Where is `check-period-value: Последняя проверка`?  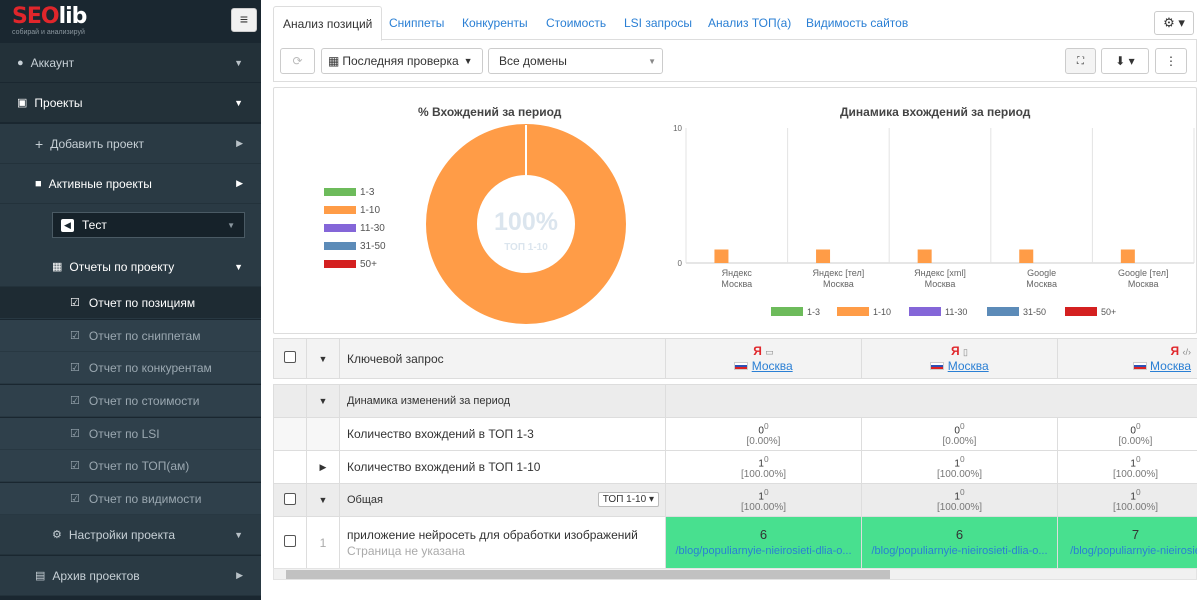 check-period-value: Последняя проверка is located at coordinates (400, 61).